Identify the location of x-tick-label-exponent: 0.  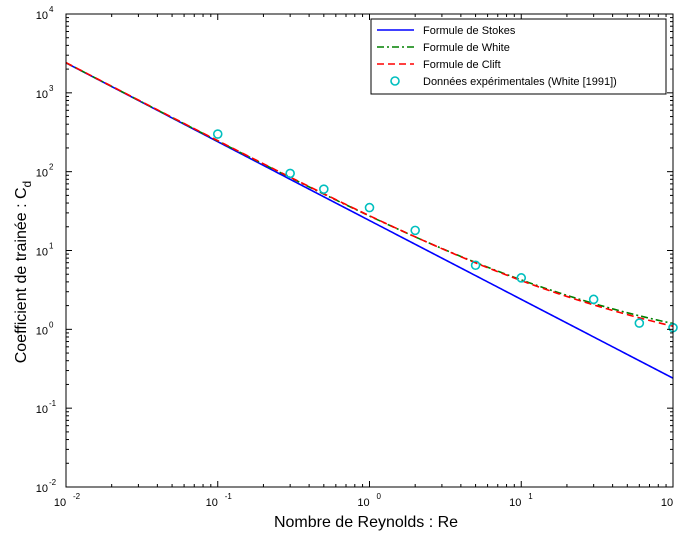
(379, 496).